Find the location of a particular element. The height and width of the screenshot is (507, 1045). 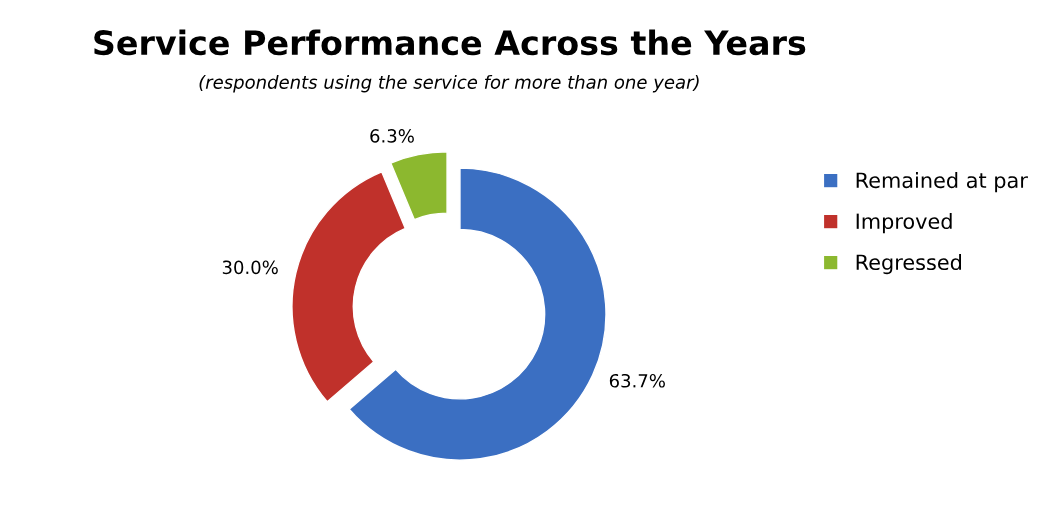

legend-label: Improved is located at coordinates (904, 223).